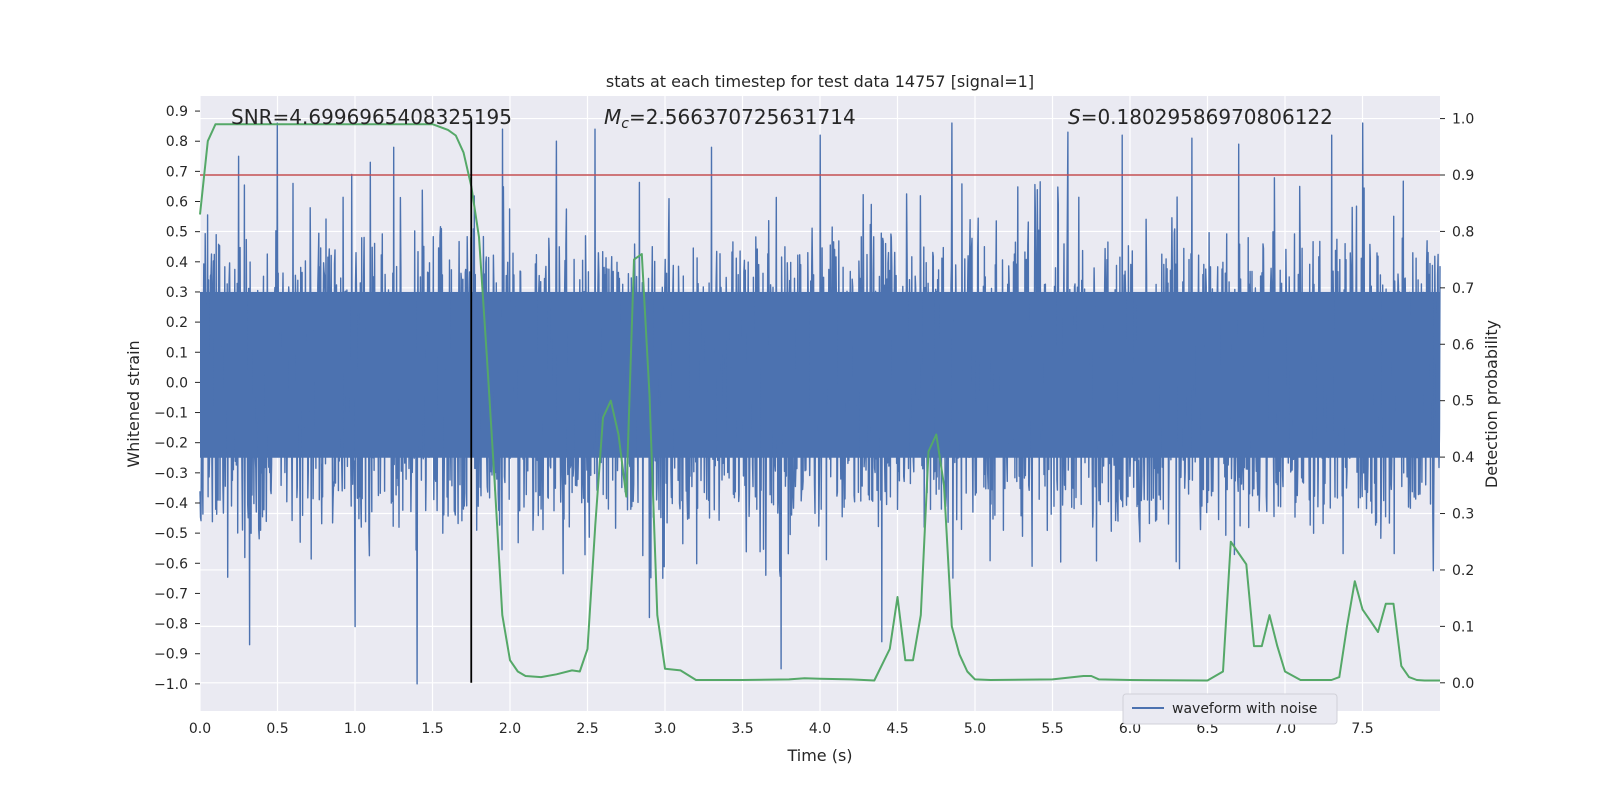 The image size is (1600, 800). Describe the element at coordinates (1463, 345) in the screenshot. I see `y-right-tick-label: 0.6` at that location.